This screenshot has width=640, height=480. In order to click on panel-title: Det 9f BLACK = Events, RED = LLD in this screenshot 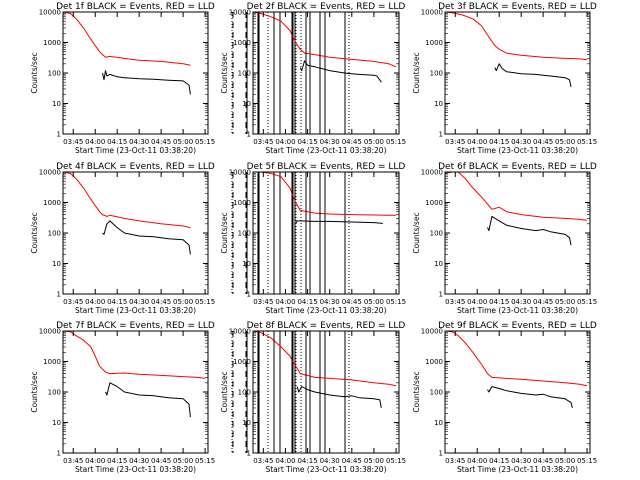, I will do `click(517, 326)`.